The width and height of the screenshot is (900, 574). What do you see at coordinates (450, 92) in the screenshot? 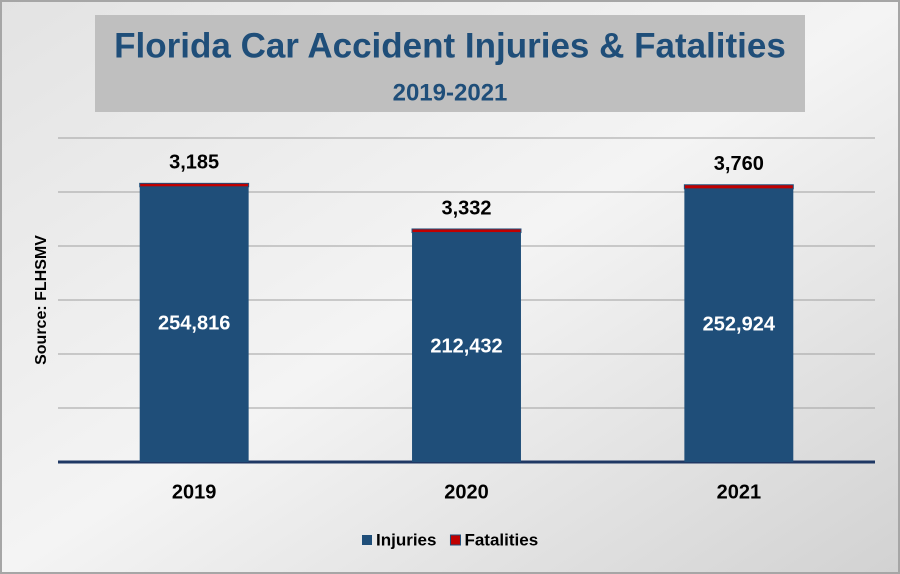
I see `chart-subtitle: 2019-2021` at bounding box center [450, 92].